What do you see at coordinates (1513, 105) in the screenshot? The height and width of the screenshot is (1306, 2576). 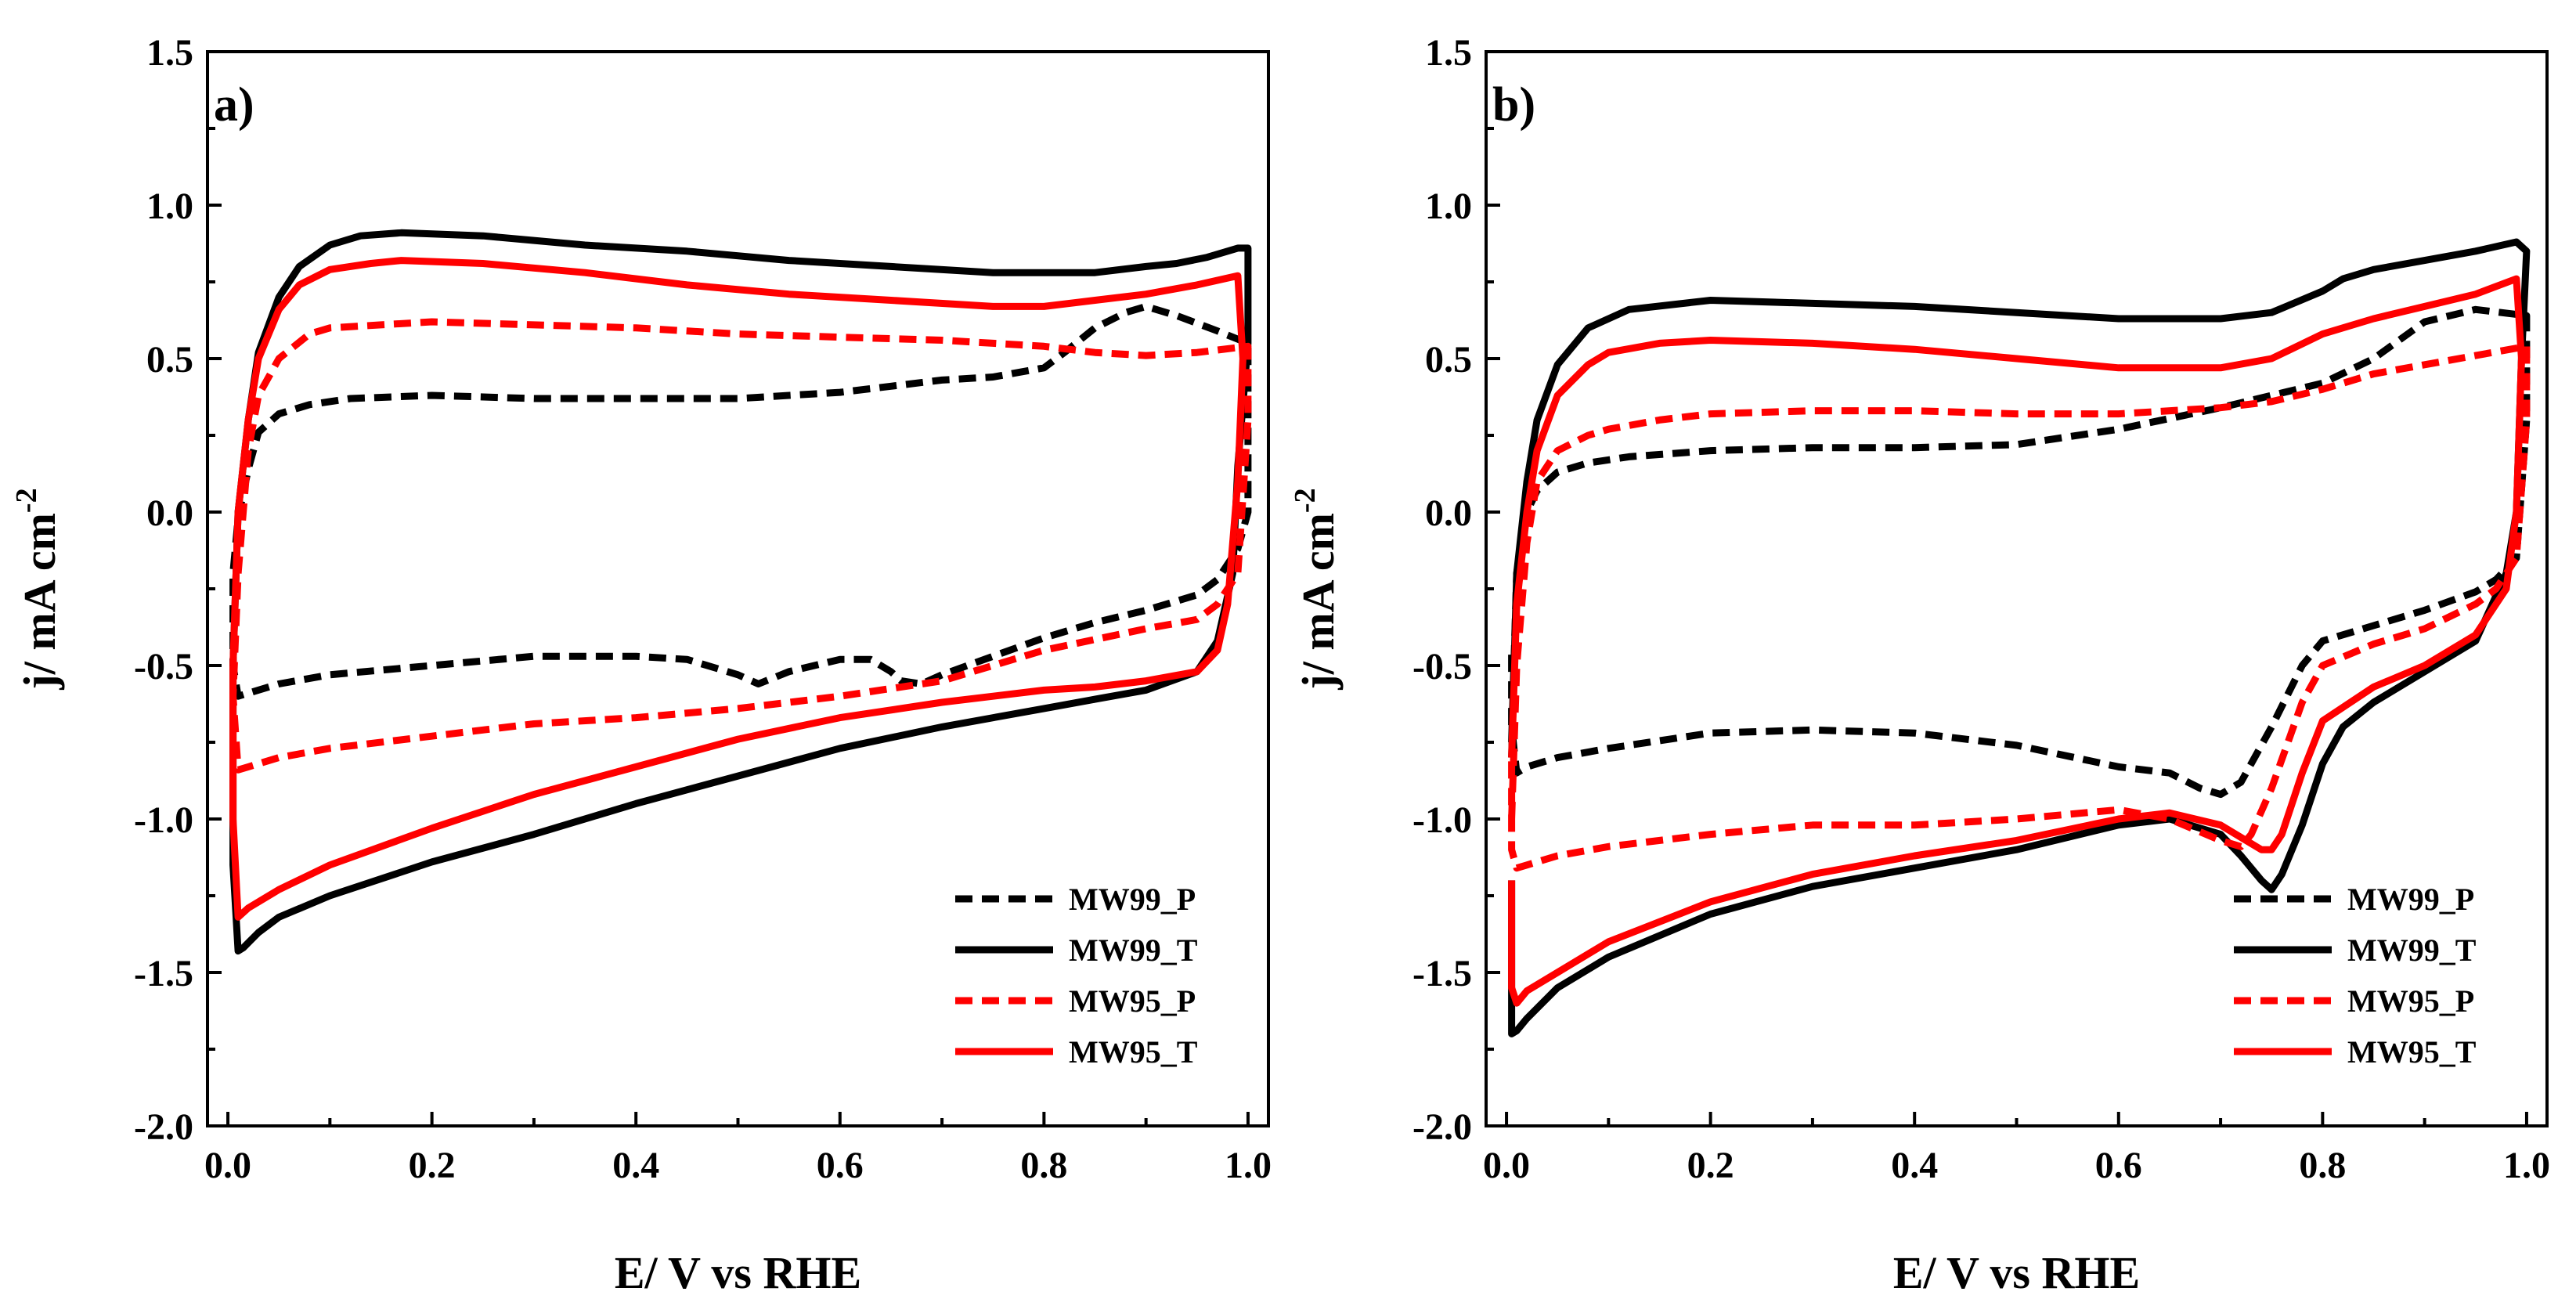 I see `panel-label: b)` at bounding box center [1513, 105].